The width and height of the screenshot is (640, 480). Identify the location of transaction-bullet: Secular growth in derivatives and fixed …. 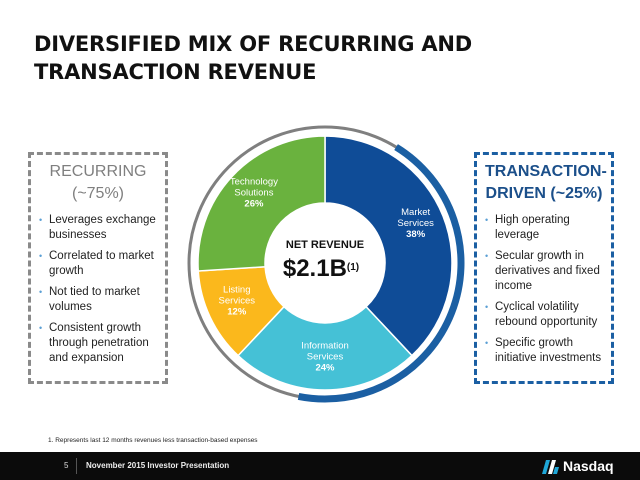
(544, 271).